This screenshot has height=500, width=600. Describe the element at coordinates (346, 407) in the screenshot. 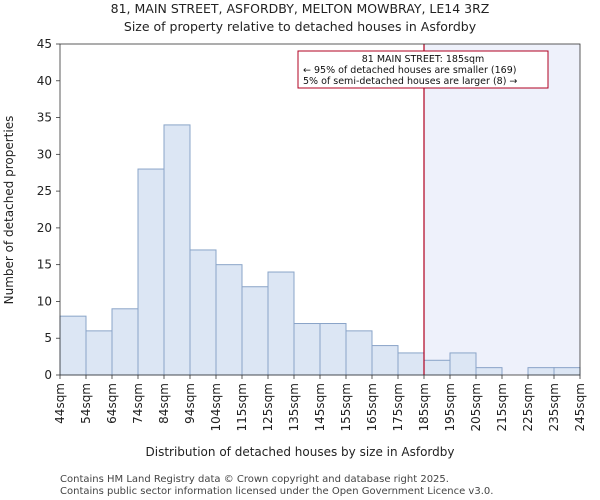

I see `x-tick-label-155sqm: 155sqm` at that location.